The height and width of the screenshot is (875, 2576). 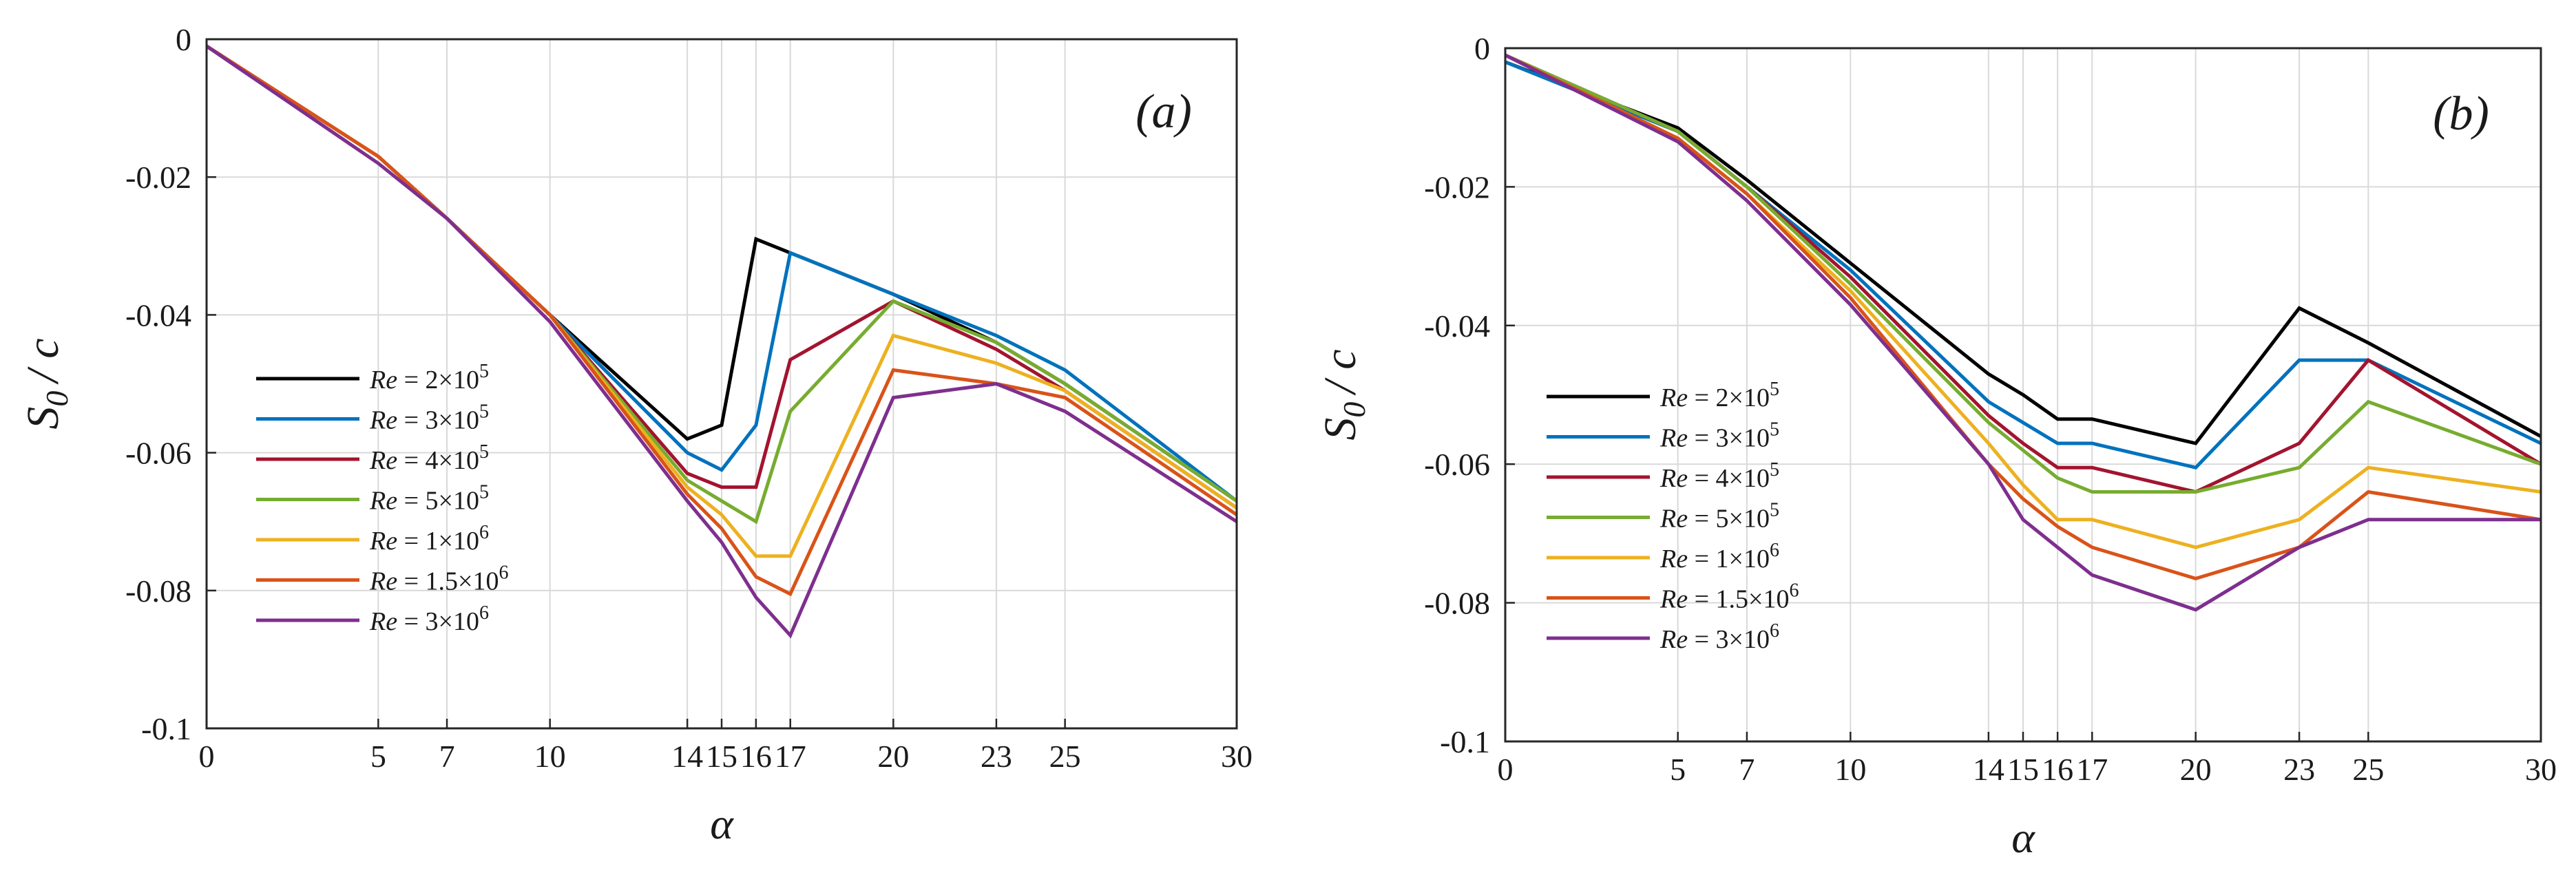 What do you see at coordinates (438, 380) in the screenshot?
I see `legend-entry-value: = 2×10` at bounding box center [438, 380].